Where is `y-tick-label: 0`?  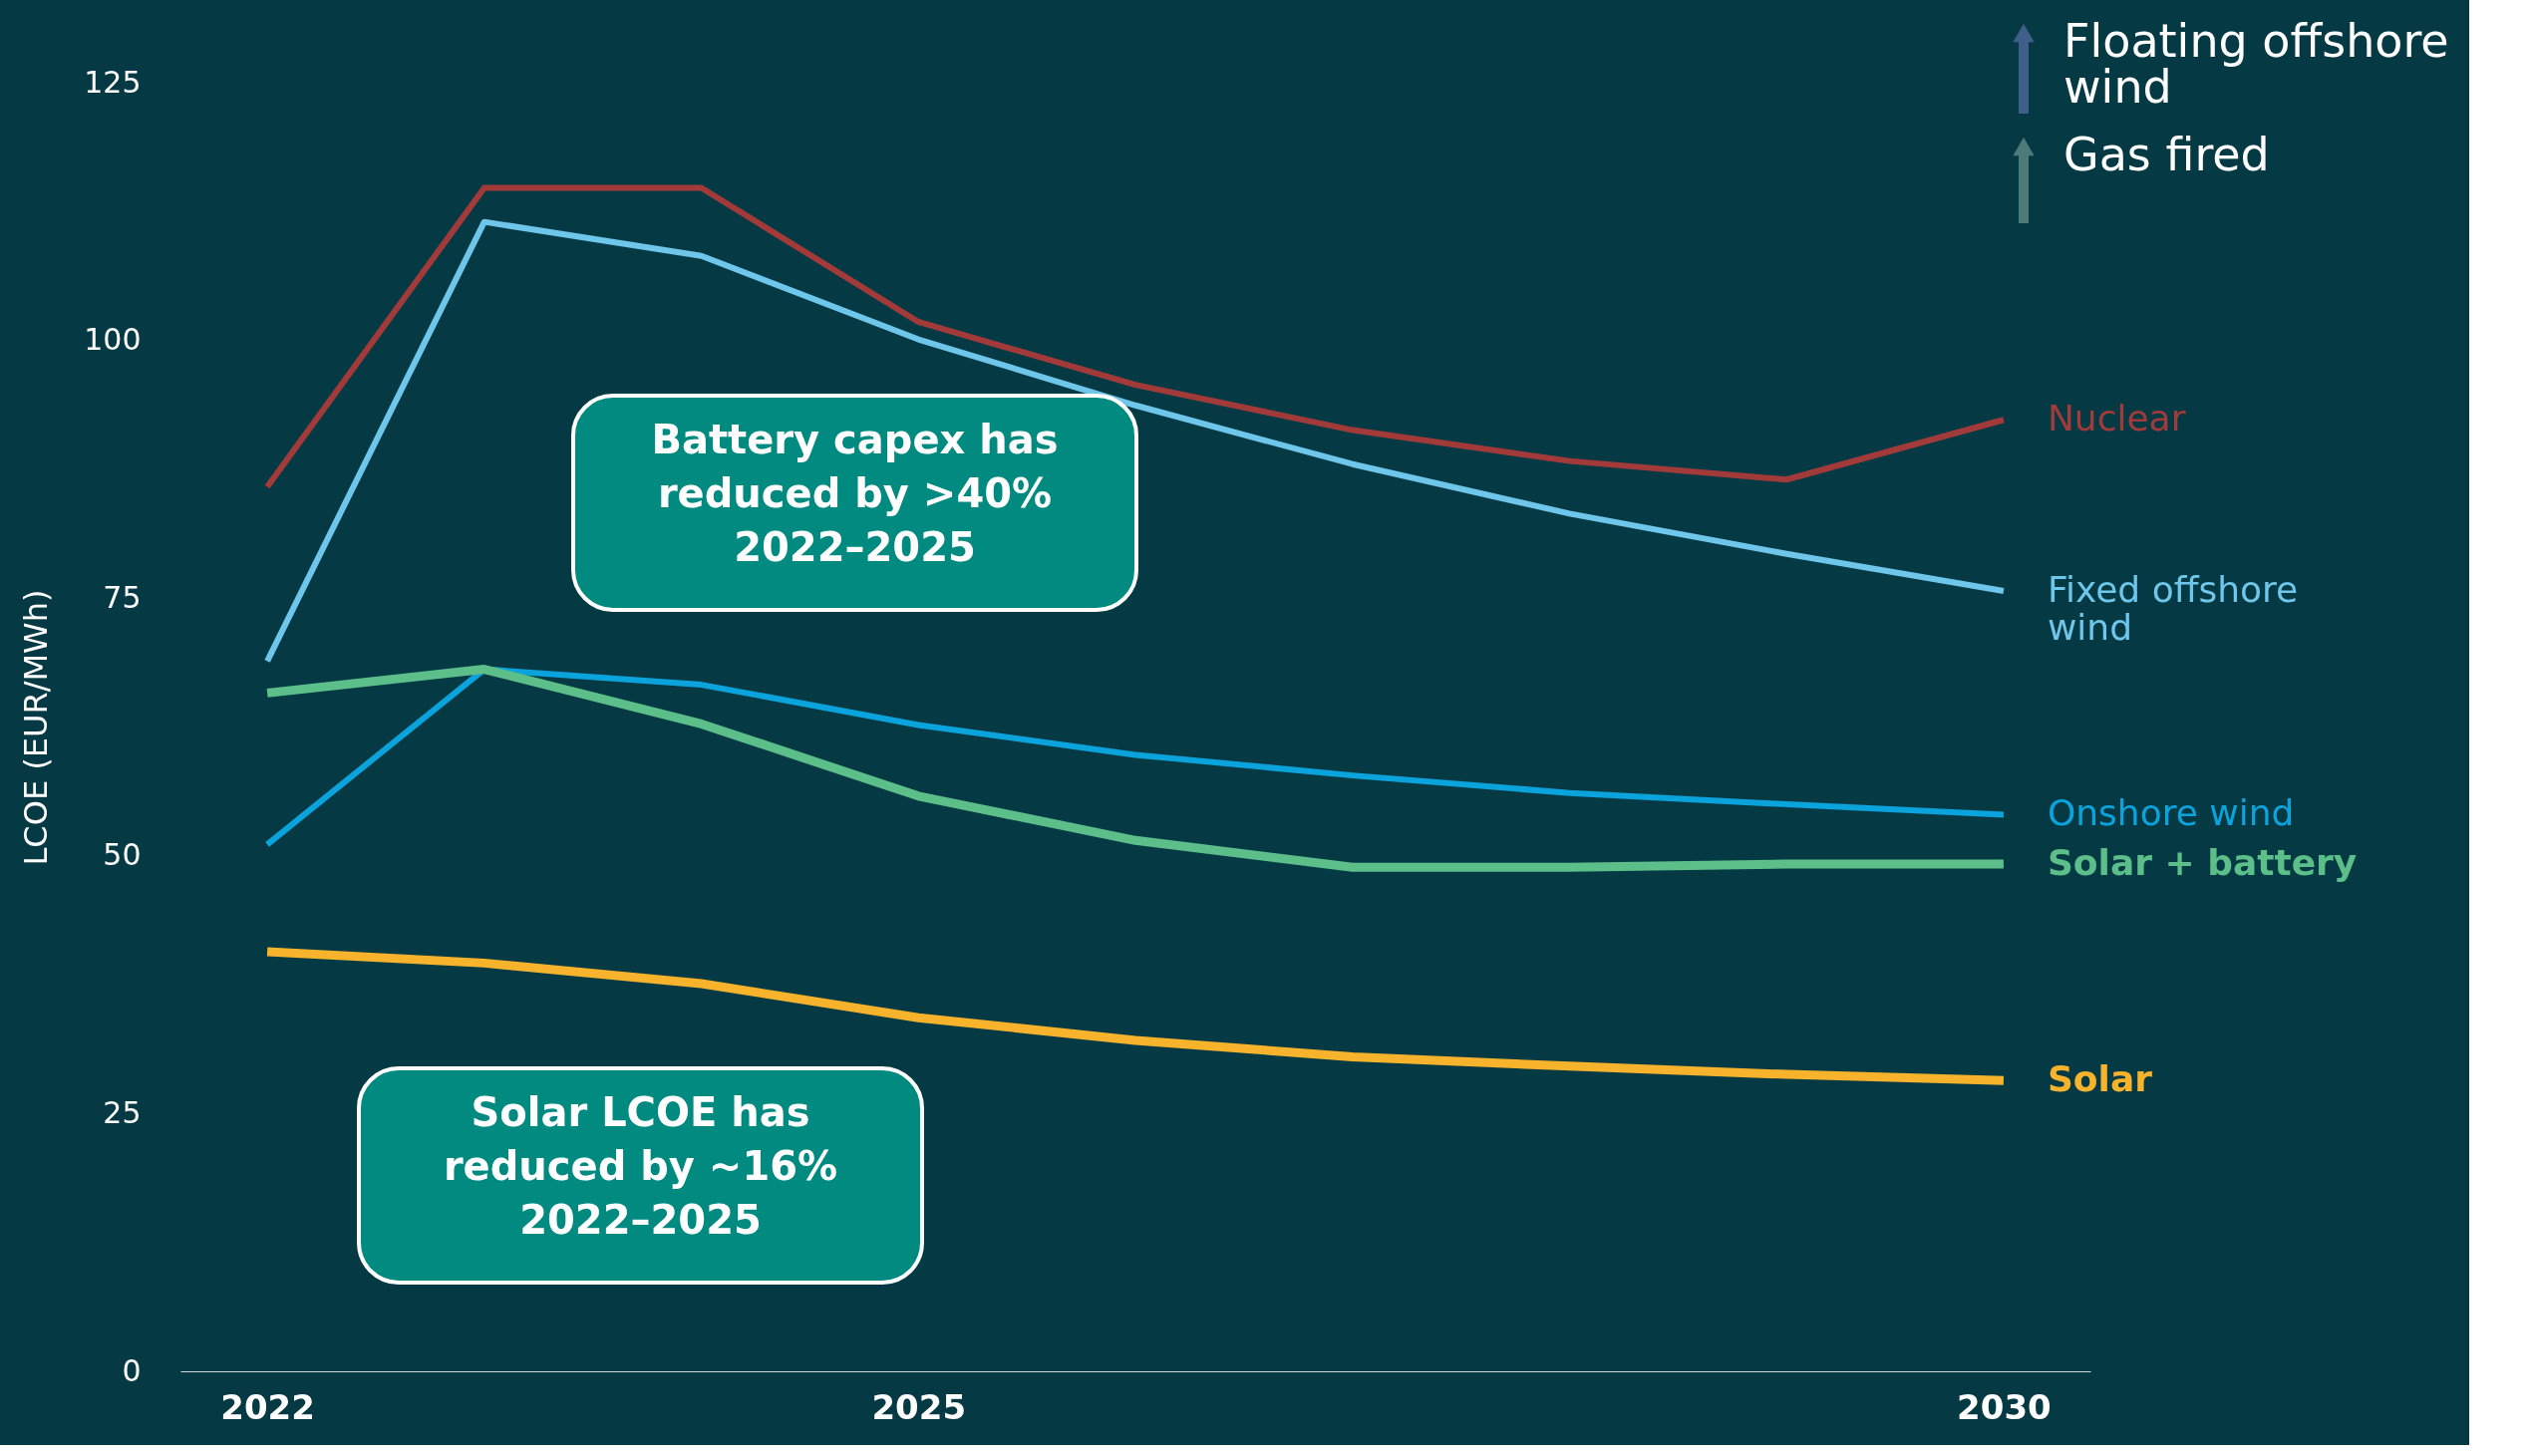 y-tick-label: 0 is located at coordinates (132, 1370).